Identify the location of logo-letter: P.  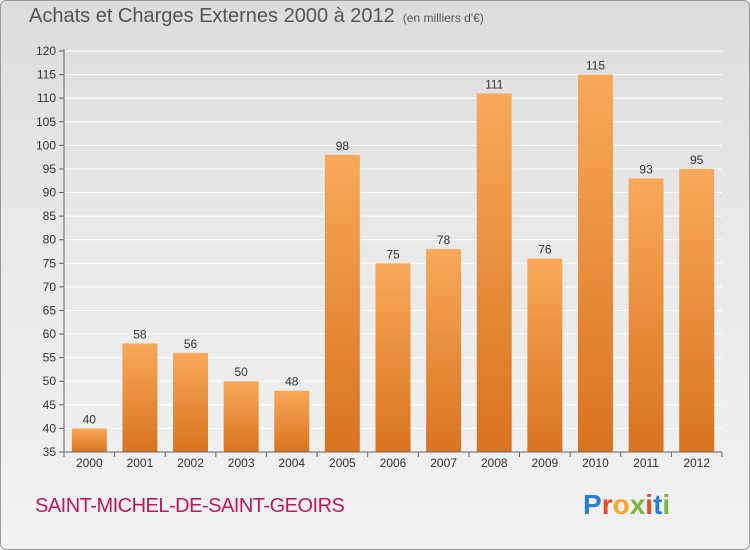
(592, 504).